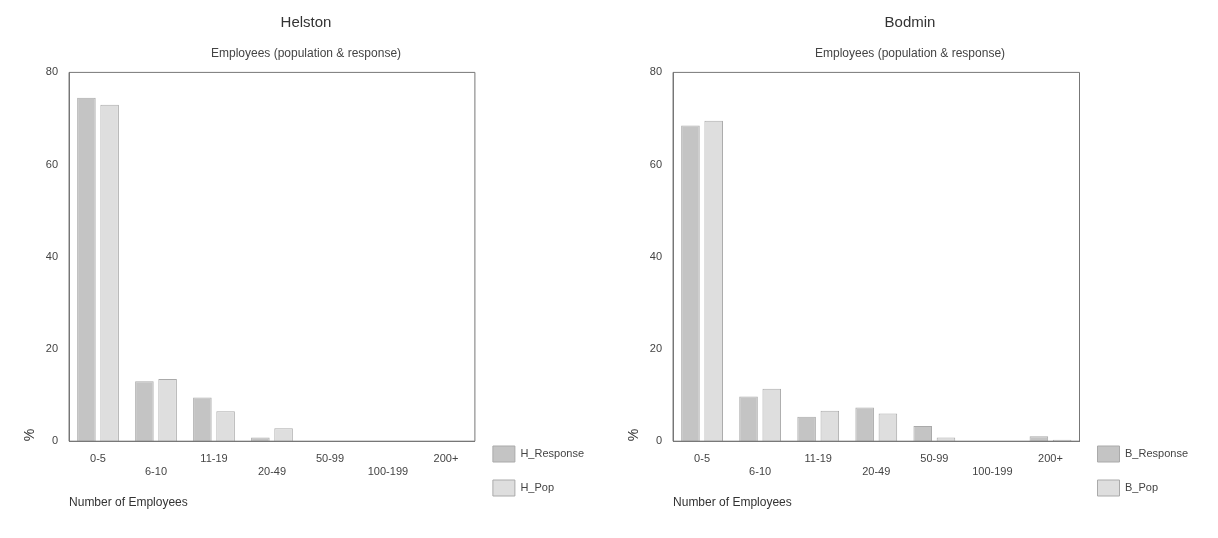 Image resolution: width=1218 pixels, height=538 pixels. What do you see at coordinates (1157, 453) in the screenshot?
I see `legend-label: B_Response` at bounding box center [1157, 453].